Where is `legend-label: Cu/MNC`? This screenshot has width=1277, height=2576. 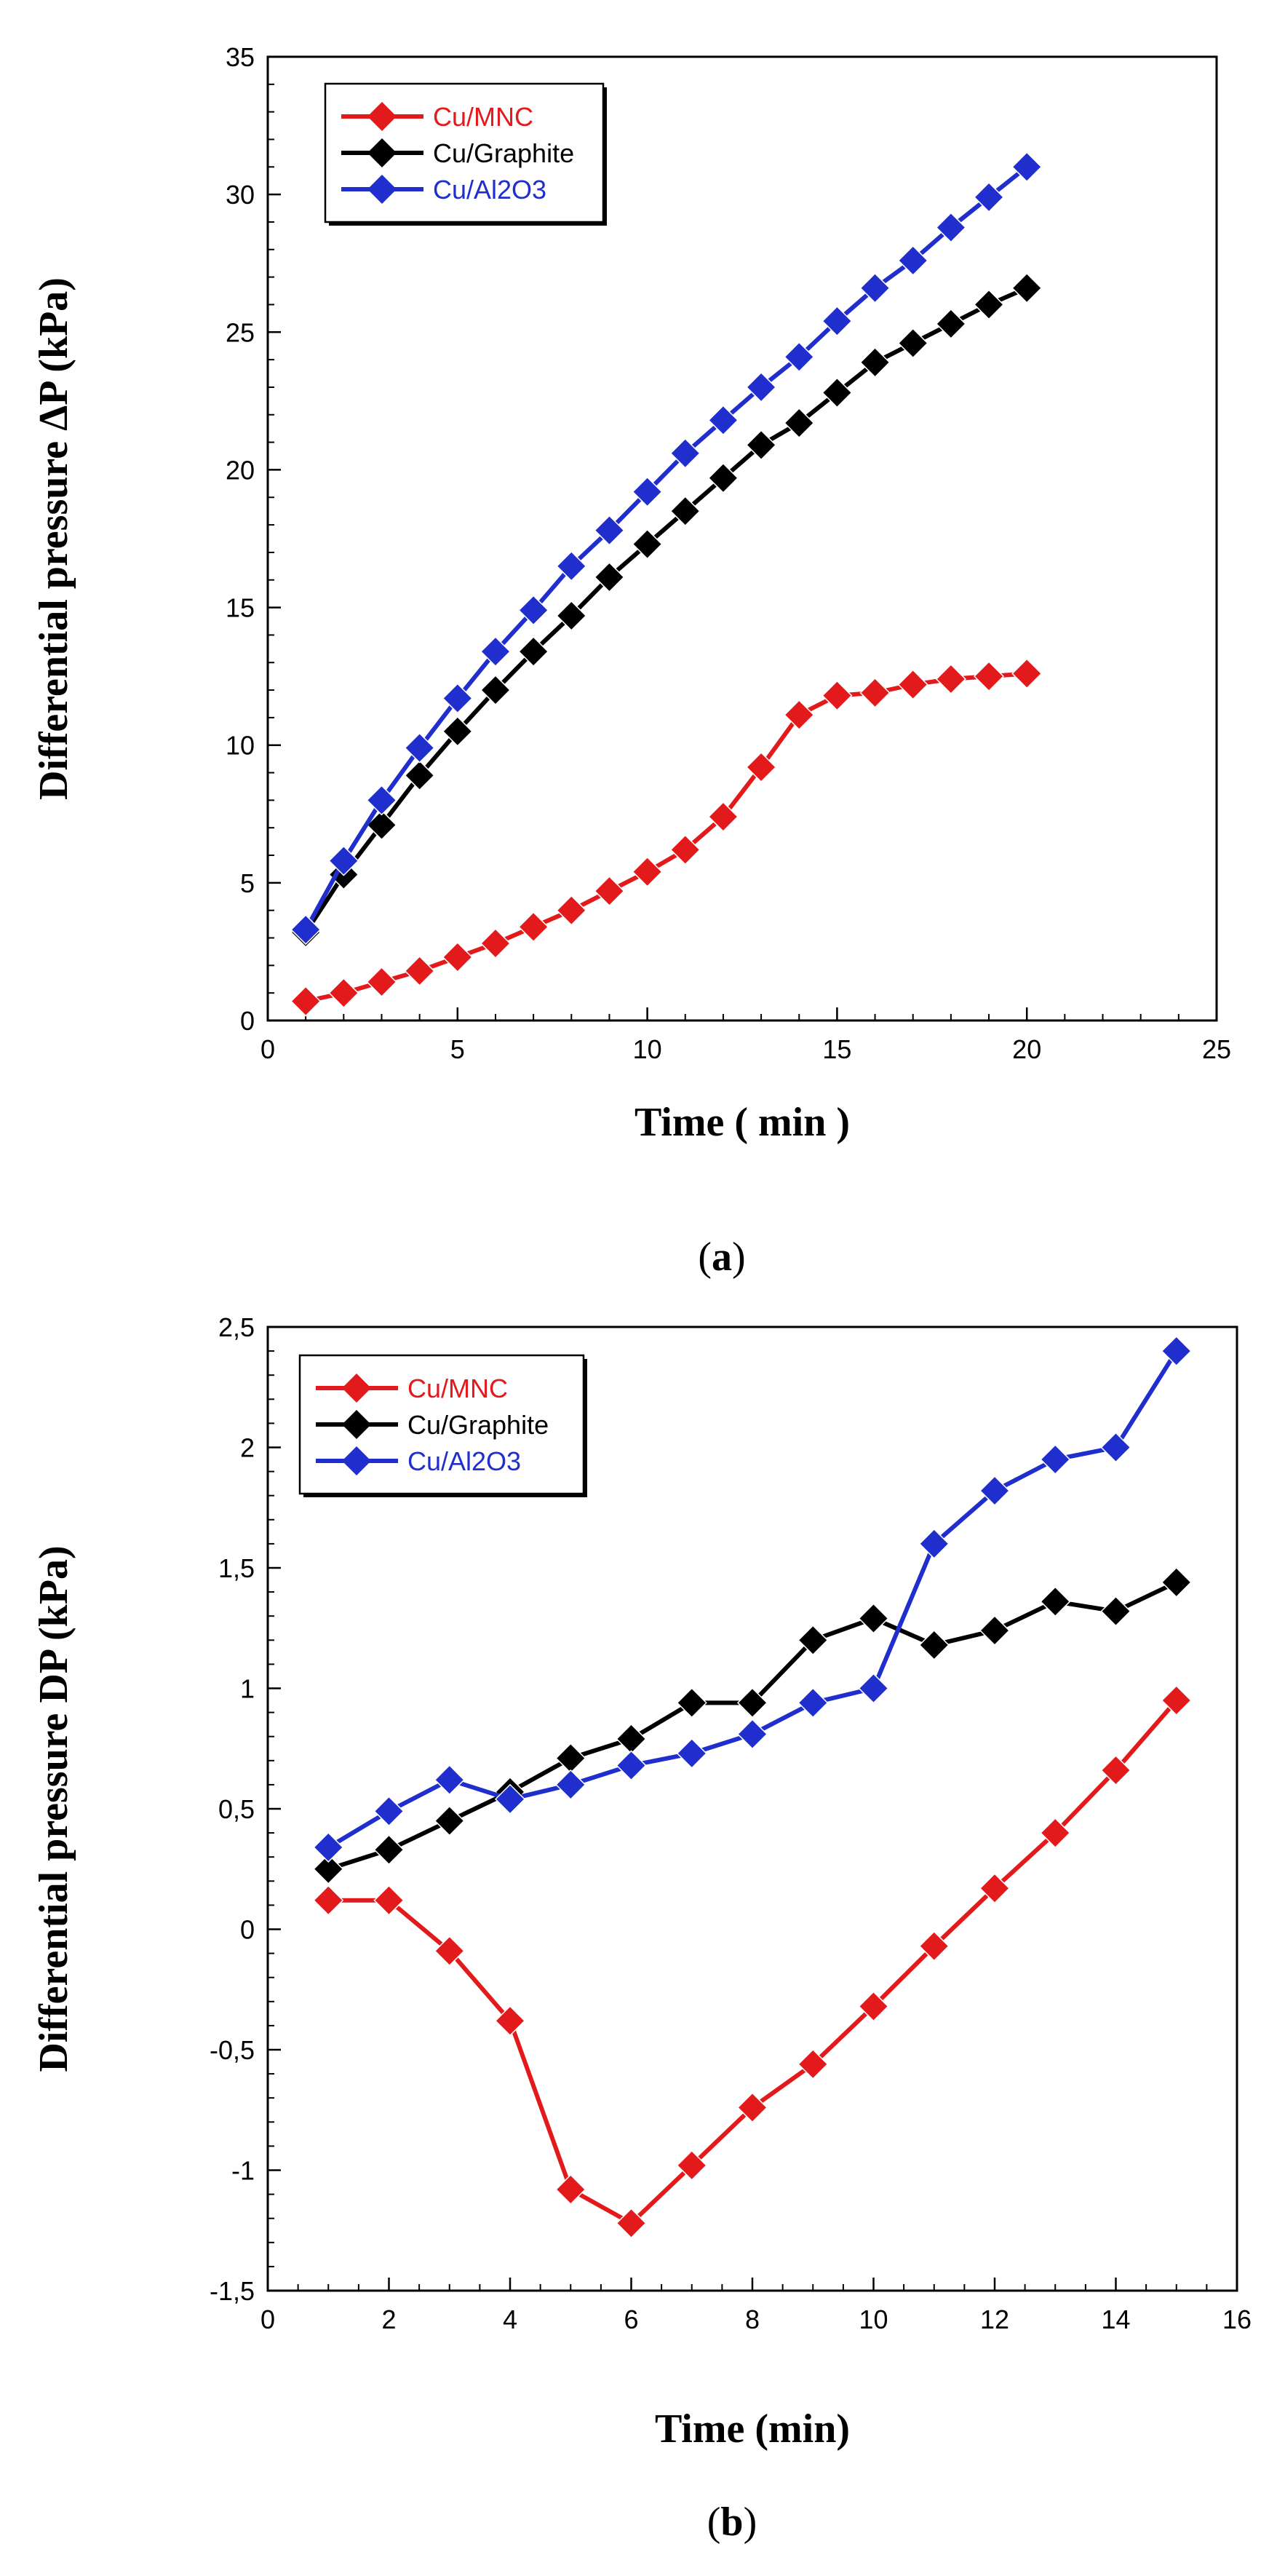
legend-label: Cu/MNC is located at coordinates (457, 1388).